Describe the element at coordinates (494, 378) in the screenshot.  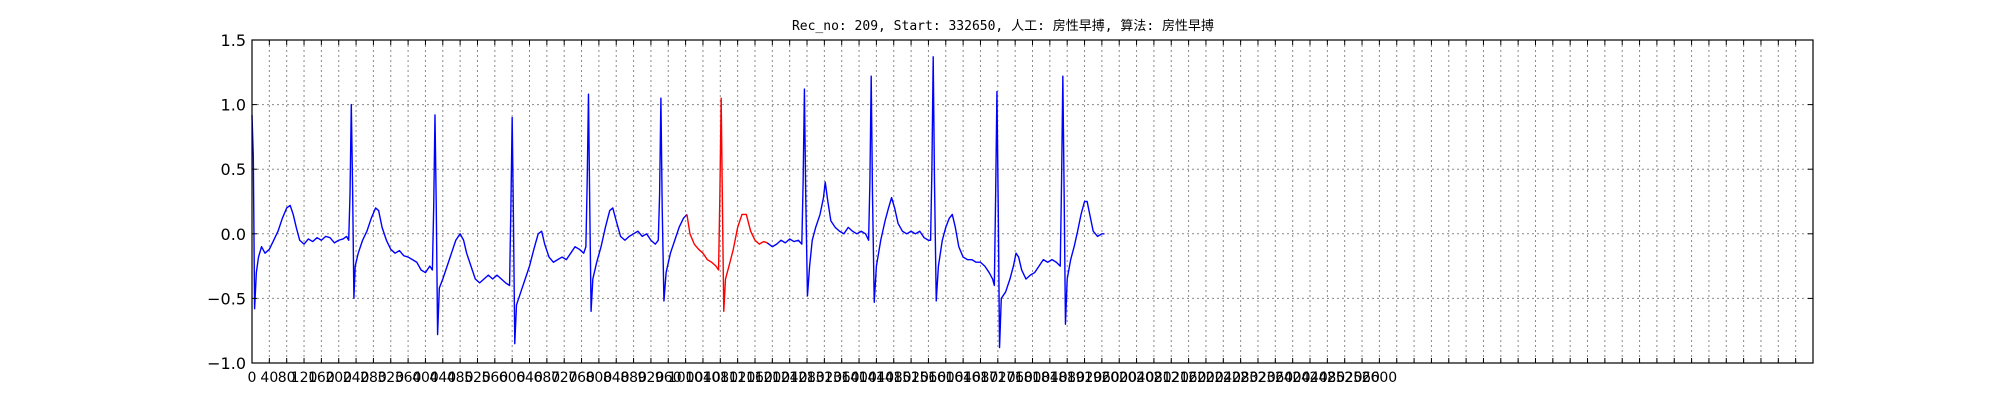
I see `x-tick-label: 560` at that location.